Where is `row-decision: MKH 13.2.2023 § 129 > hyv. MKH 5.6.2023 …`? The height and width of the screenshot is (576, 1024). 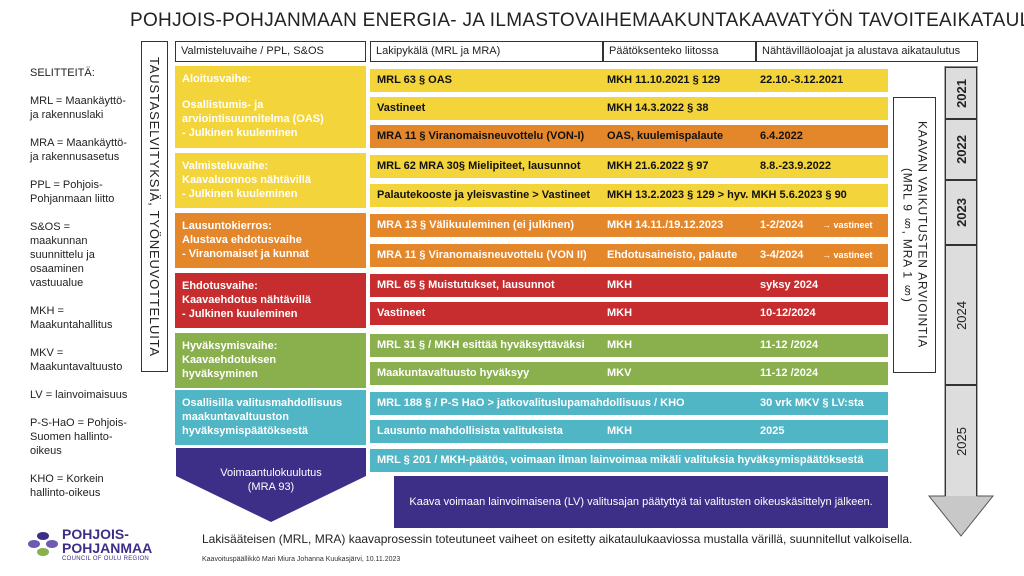
row-decision: MKH 13.2.2023 § 129 > hyv. MKH 5.6.2023 … is located at coordinates (727, 195).